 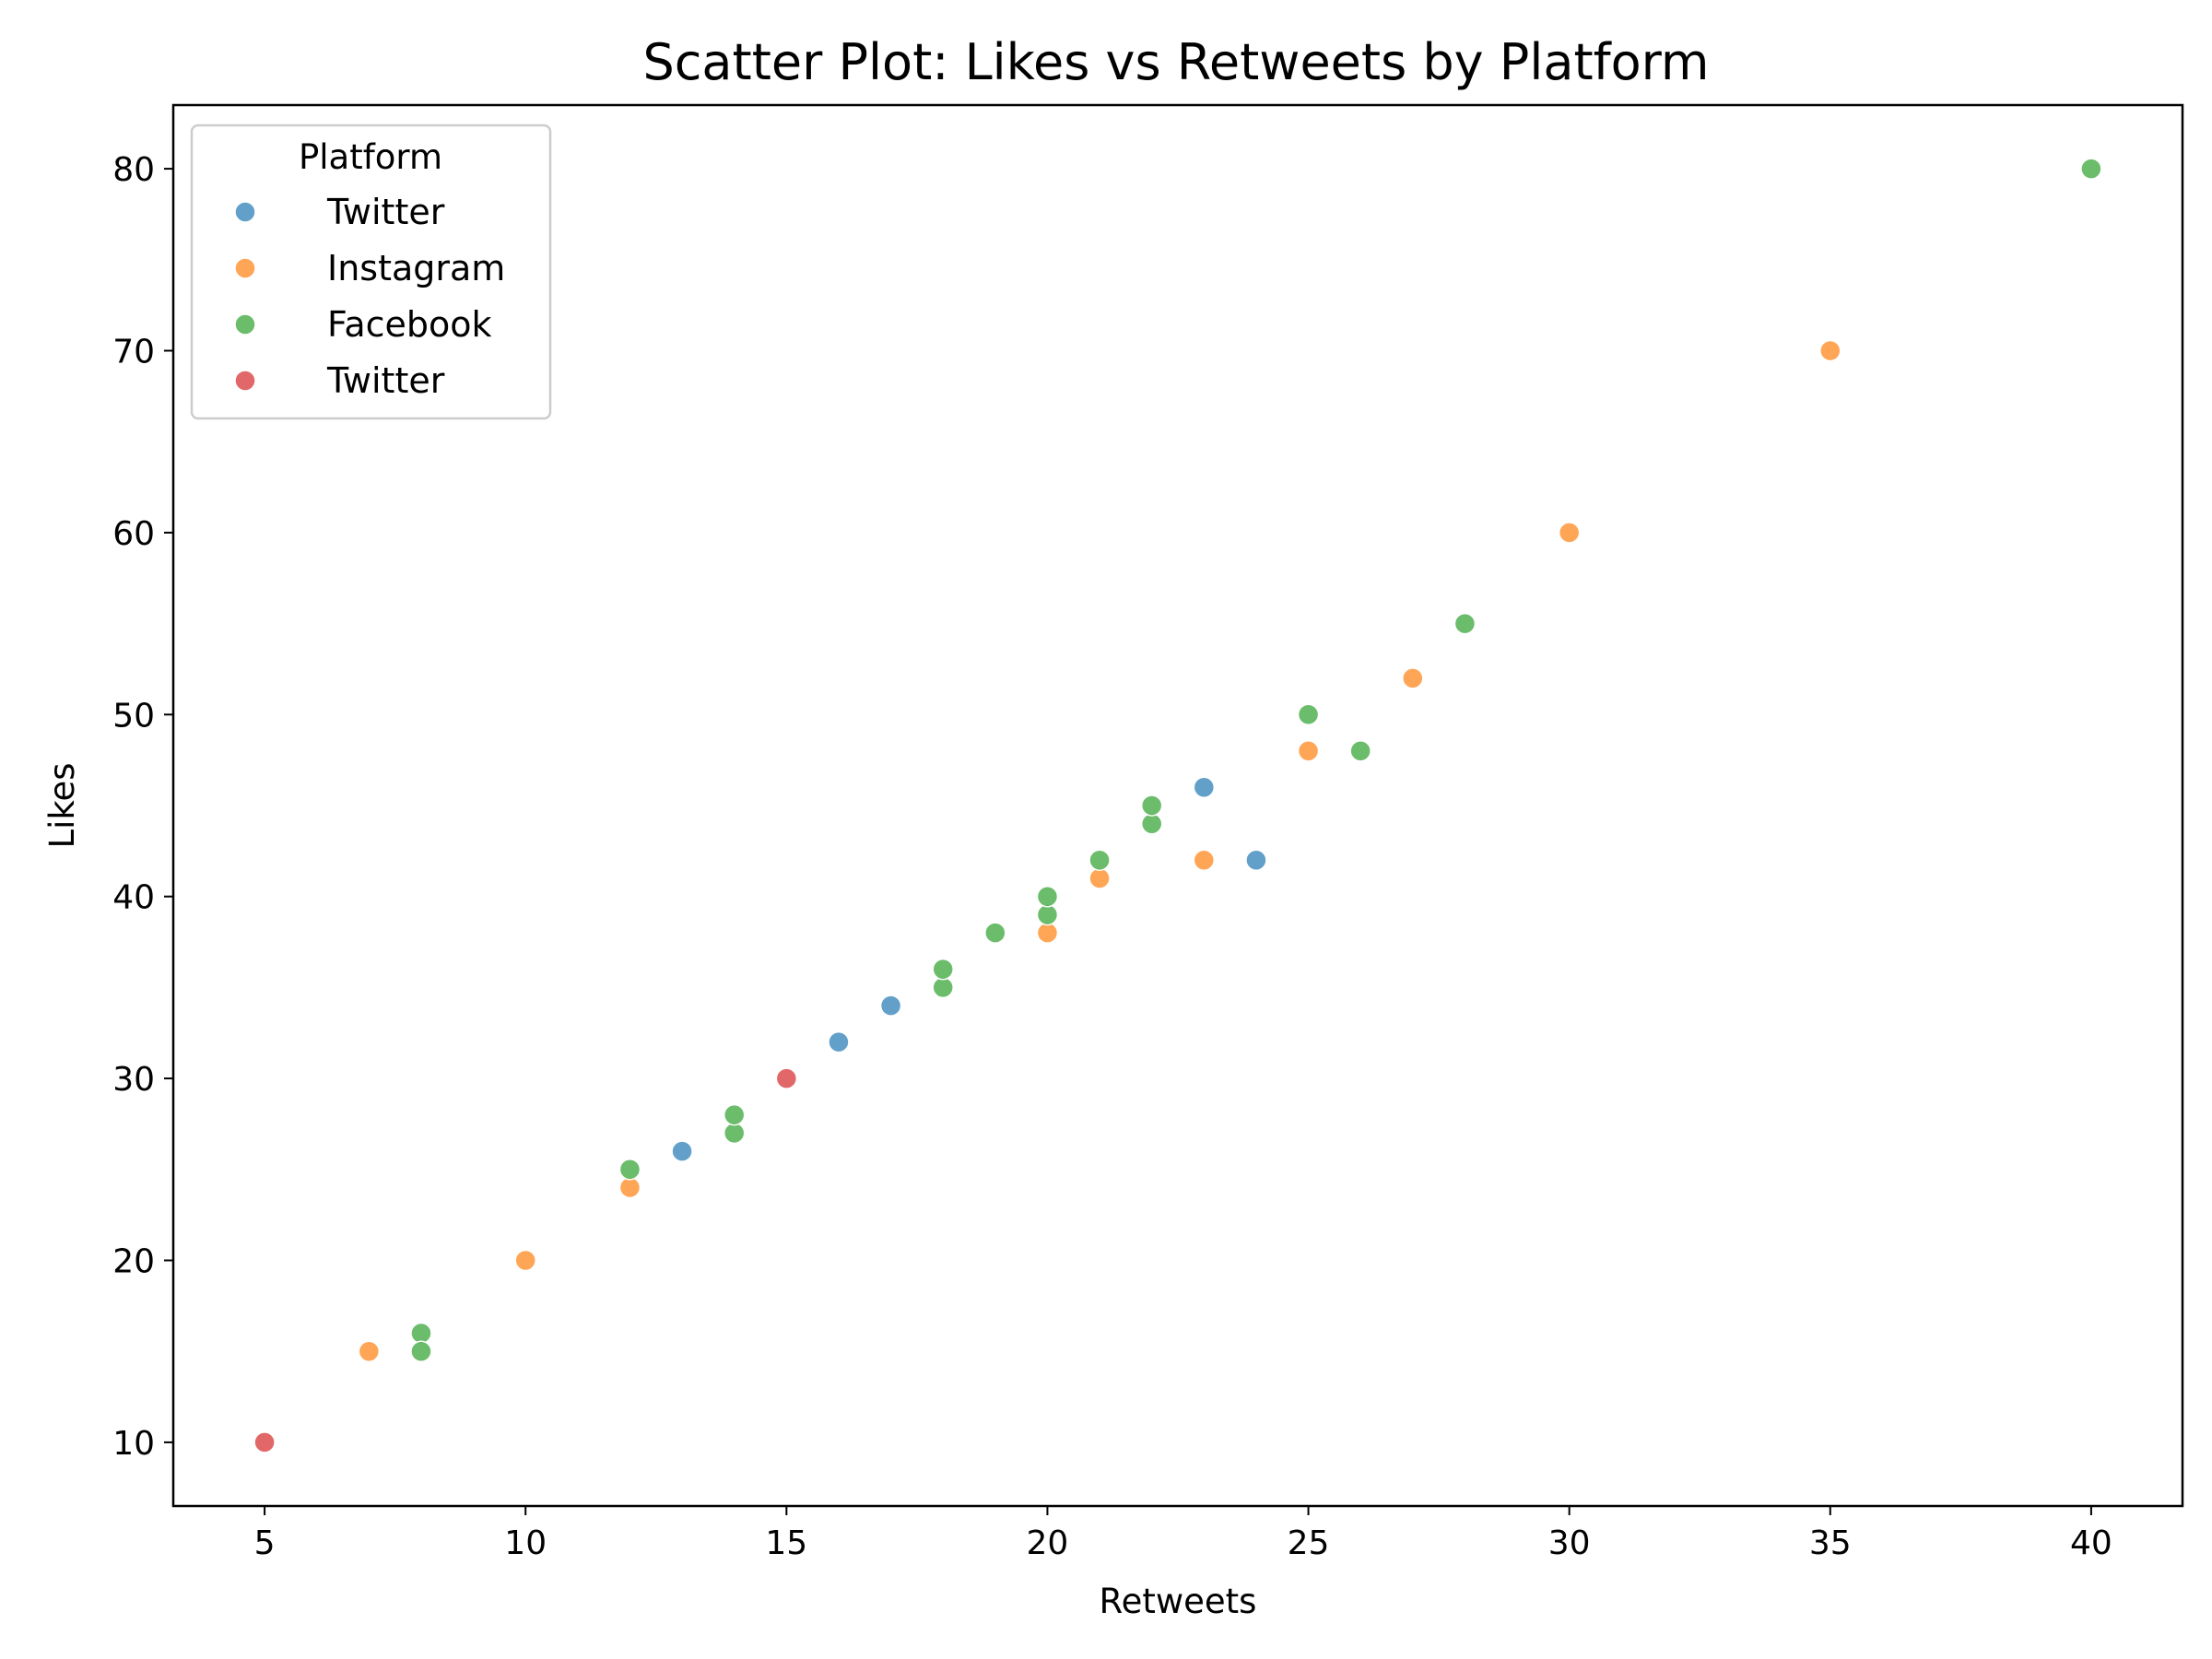 I want to click on x-tick-label-5: 30, so click(x=1569, y=1543).